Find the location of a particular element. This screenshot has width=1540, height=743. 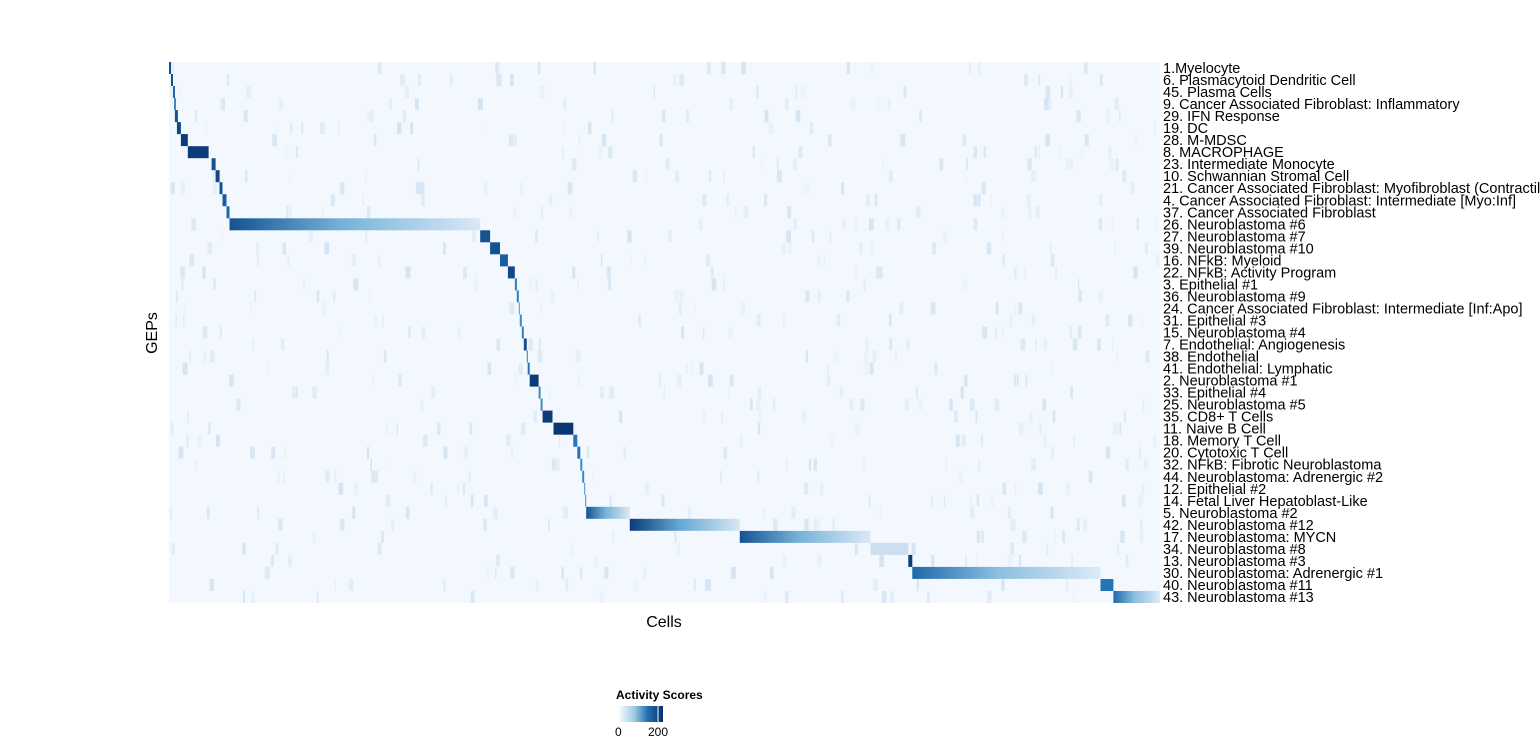

row-label: 42. Neuroblastoma #12 is located at coordinates (1238, 526).